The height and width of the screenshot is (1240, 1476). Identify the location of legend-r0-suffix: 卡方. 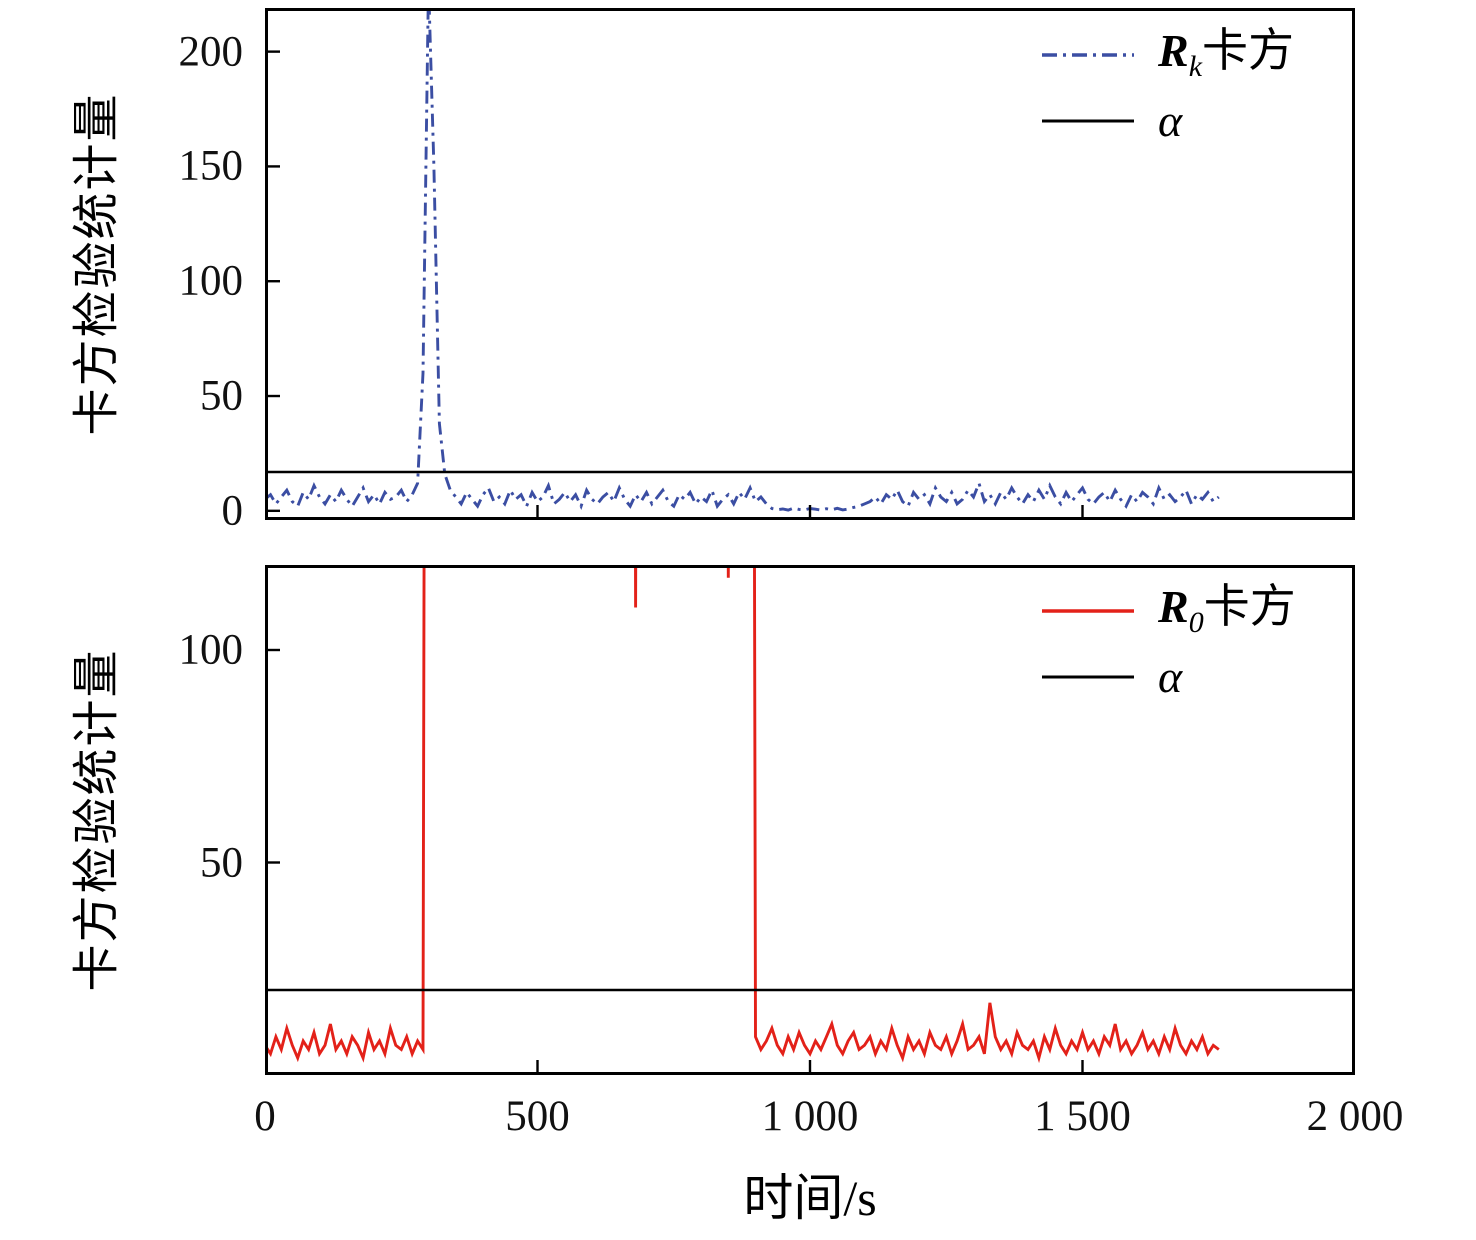
(1249, 606).